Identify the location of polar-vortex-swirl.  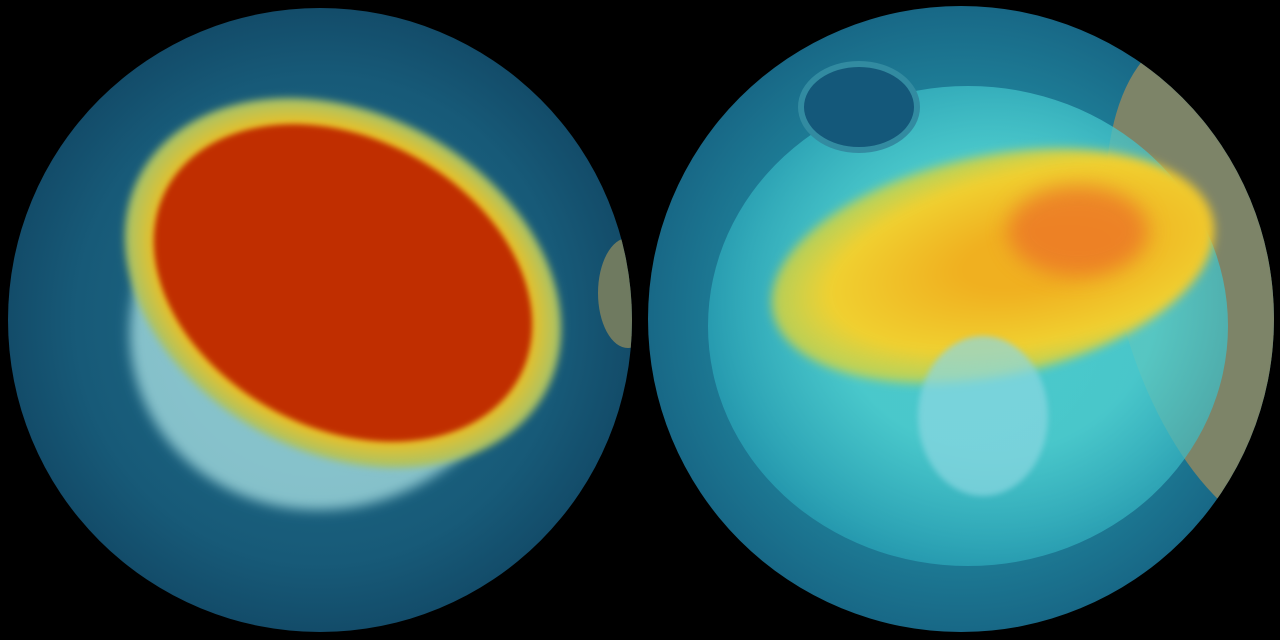
(859, 107).